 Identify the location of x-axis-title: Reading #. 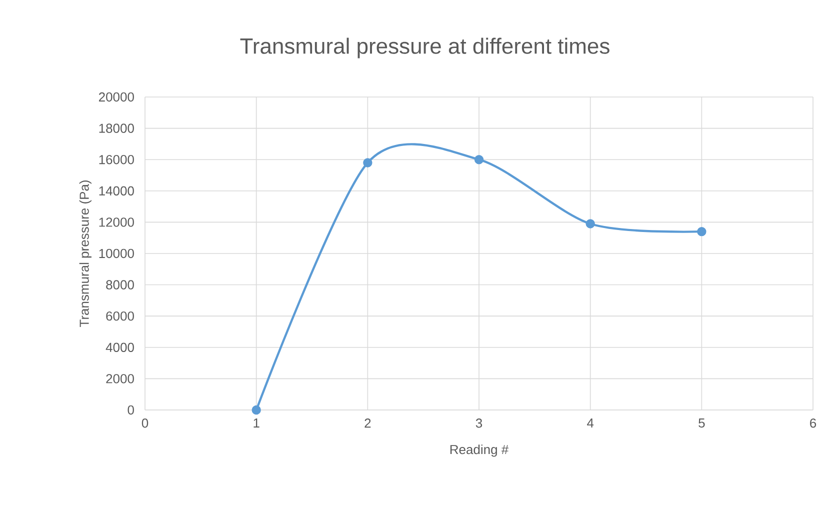
(479, 450).